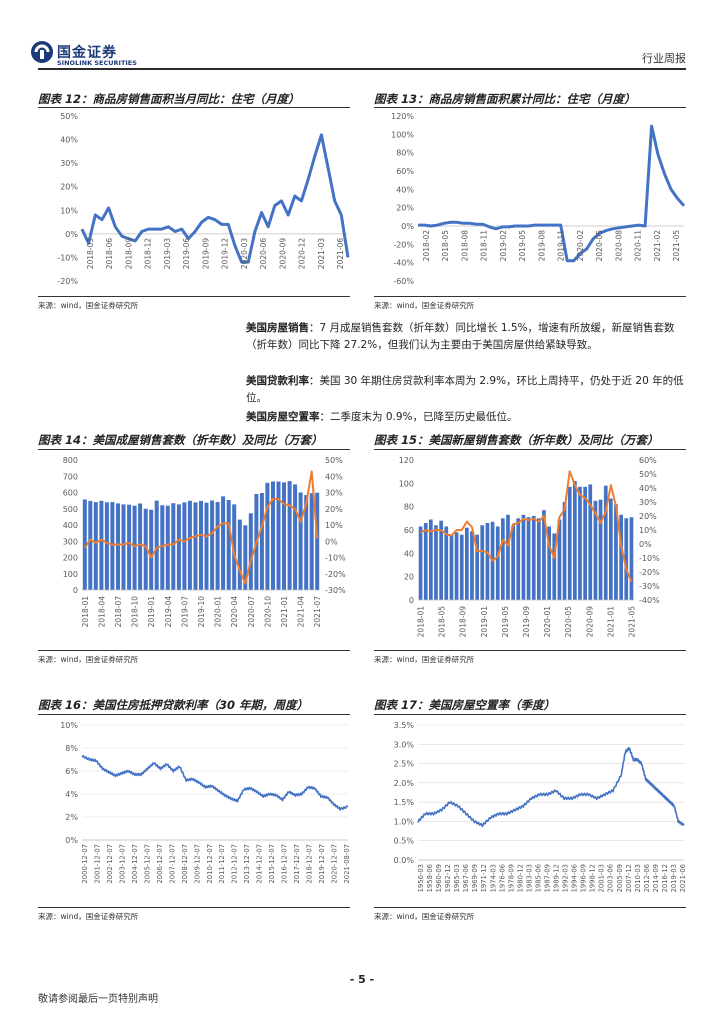 The width and height of the screenshot is (724, 1024). What do you see at coordinates (463, 622) in the screenshot?
I see `x-tick-label: 2018-09` at bounding box center [463, 622].